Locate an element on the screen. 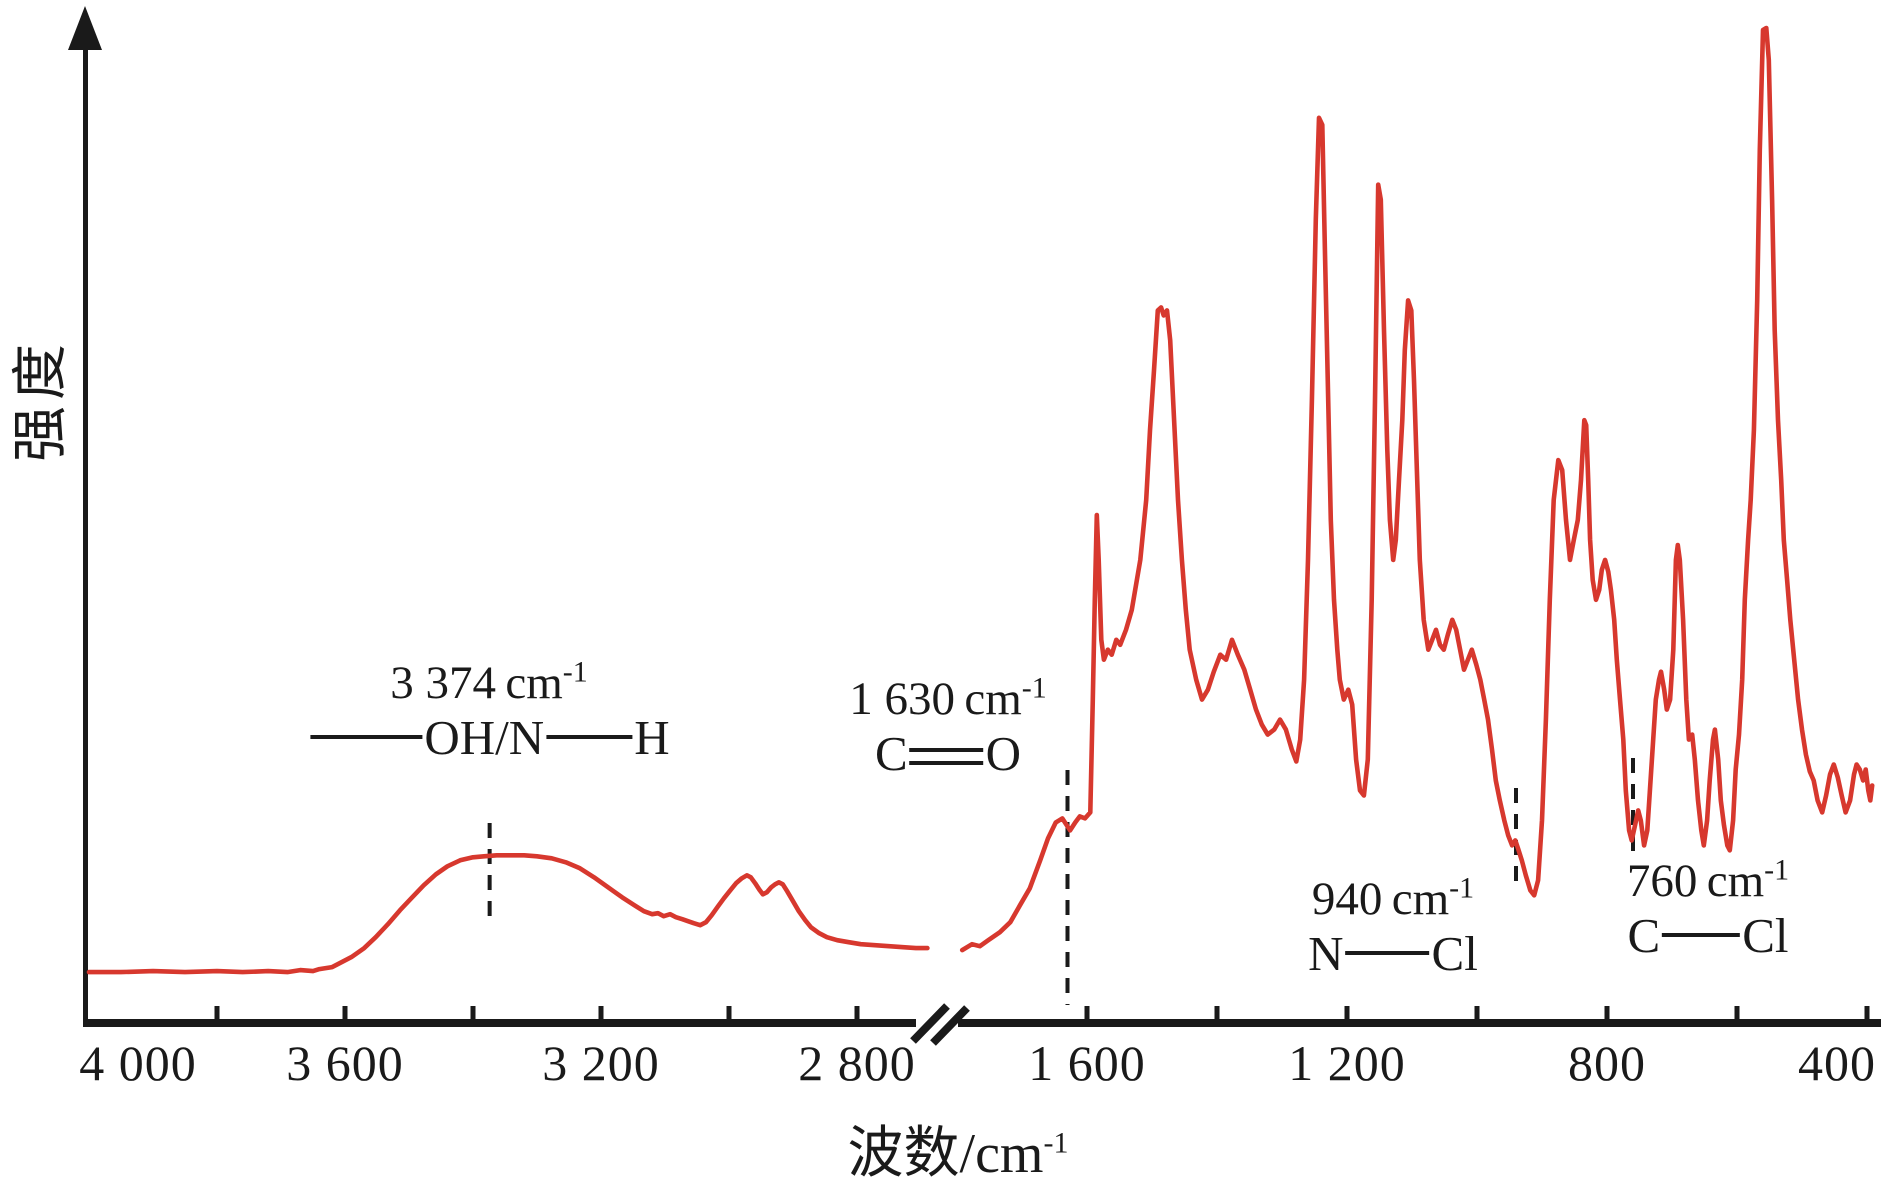  spectrum-line-segment is located at coordinates (508, 914).